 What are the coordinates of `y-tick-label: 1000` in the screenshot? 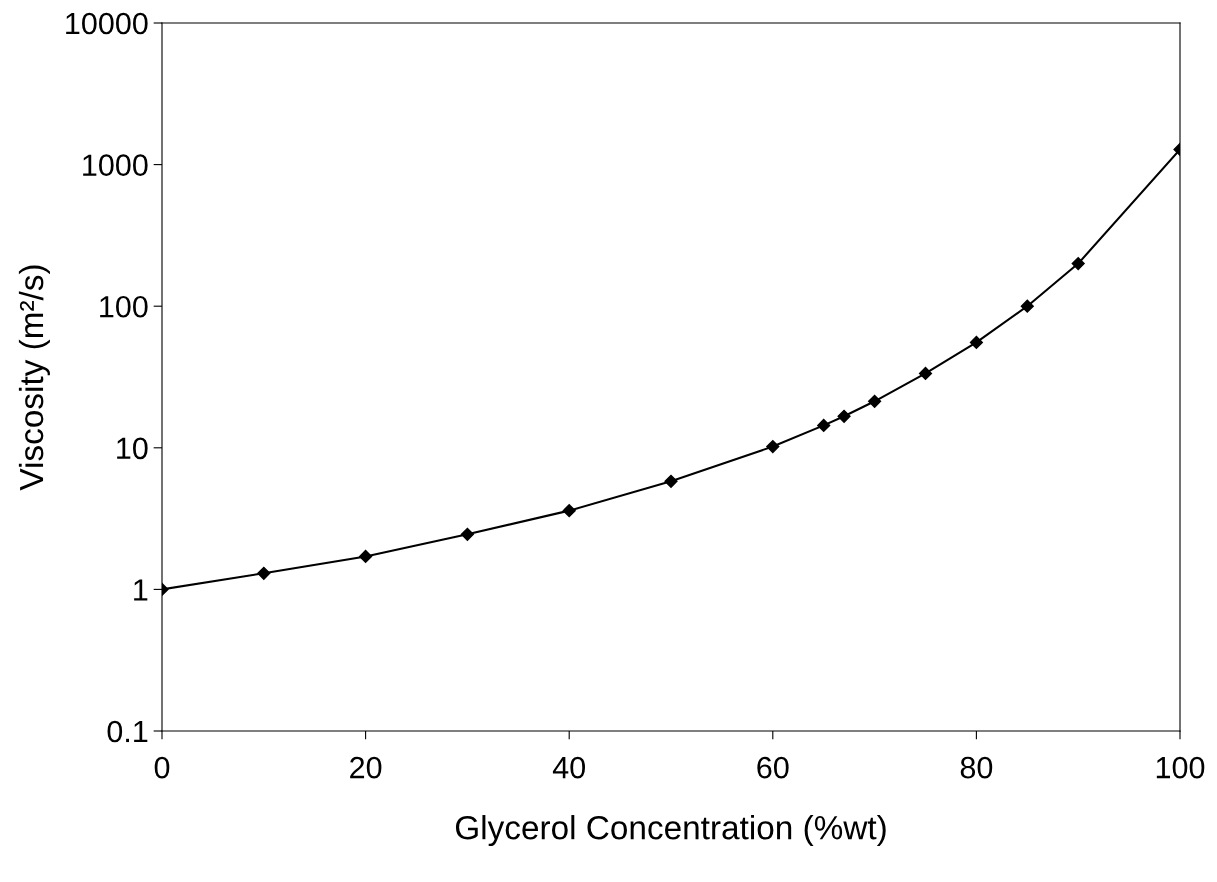 It's located at (115, 165).